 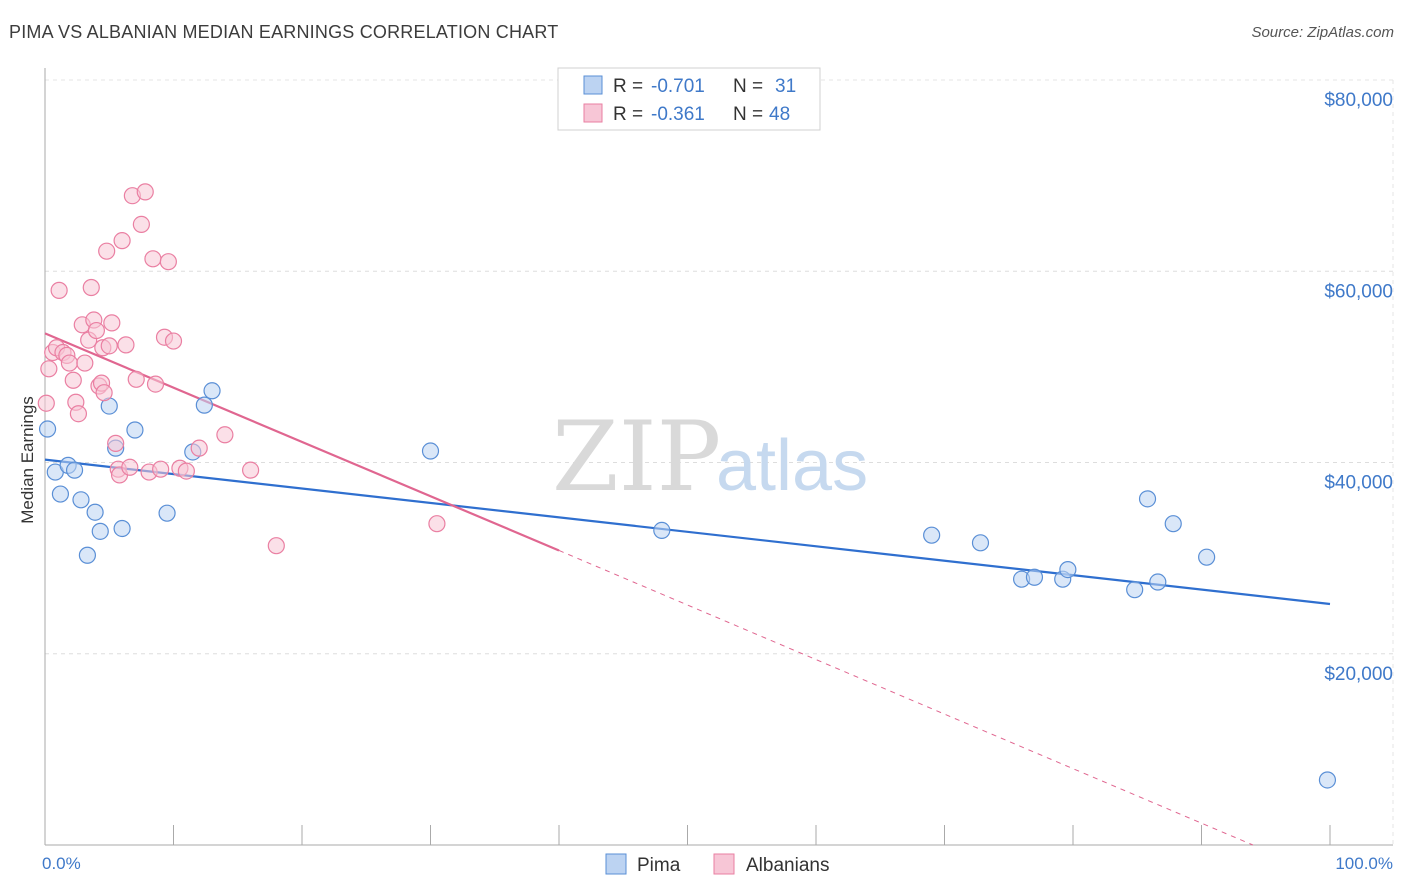 What do you see at coordinates (748, 114) in the screenshot?
I see `legend-n-label-albanians: N =` at bounding box center [748, 114].